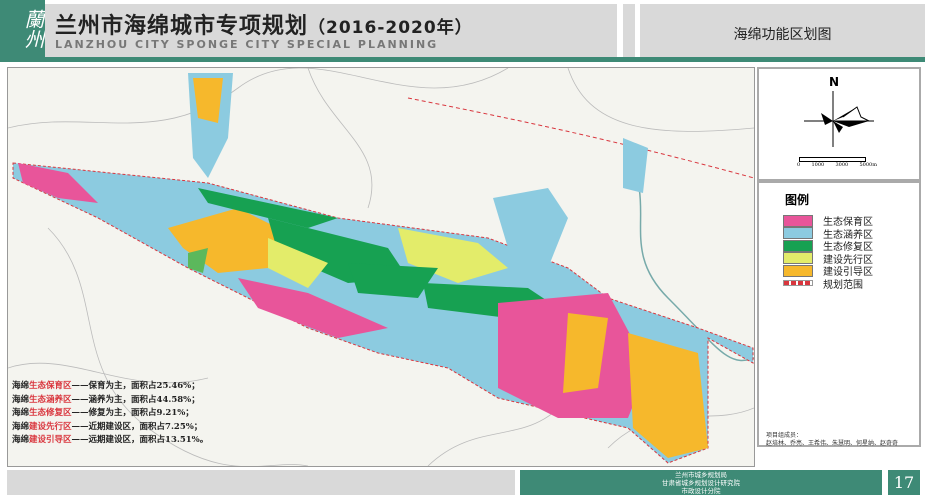  Describe the element at coordinates (629, 31) in the screenshot. I see `divider` at that location.